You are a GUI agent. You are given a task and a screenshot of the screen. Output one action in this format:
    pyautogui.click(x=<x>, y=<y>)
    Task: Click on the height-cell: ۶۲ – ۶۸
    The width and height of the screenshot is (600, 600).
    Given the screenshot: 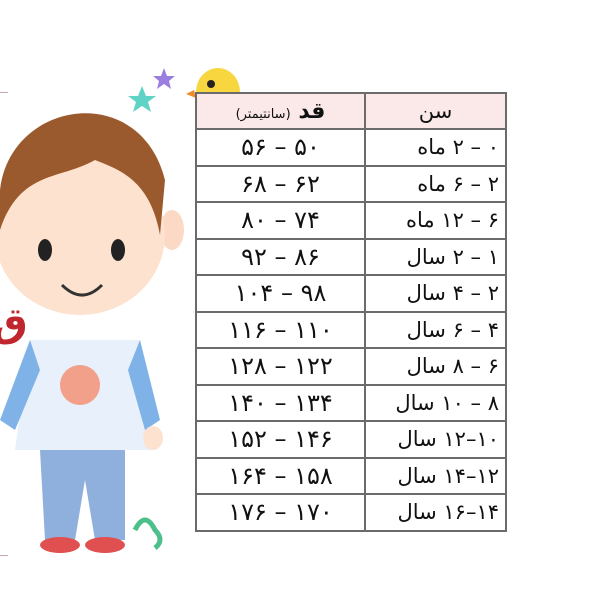 What is the action you would take?
    pyautogui.click(x=280, y=183)
    